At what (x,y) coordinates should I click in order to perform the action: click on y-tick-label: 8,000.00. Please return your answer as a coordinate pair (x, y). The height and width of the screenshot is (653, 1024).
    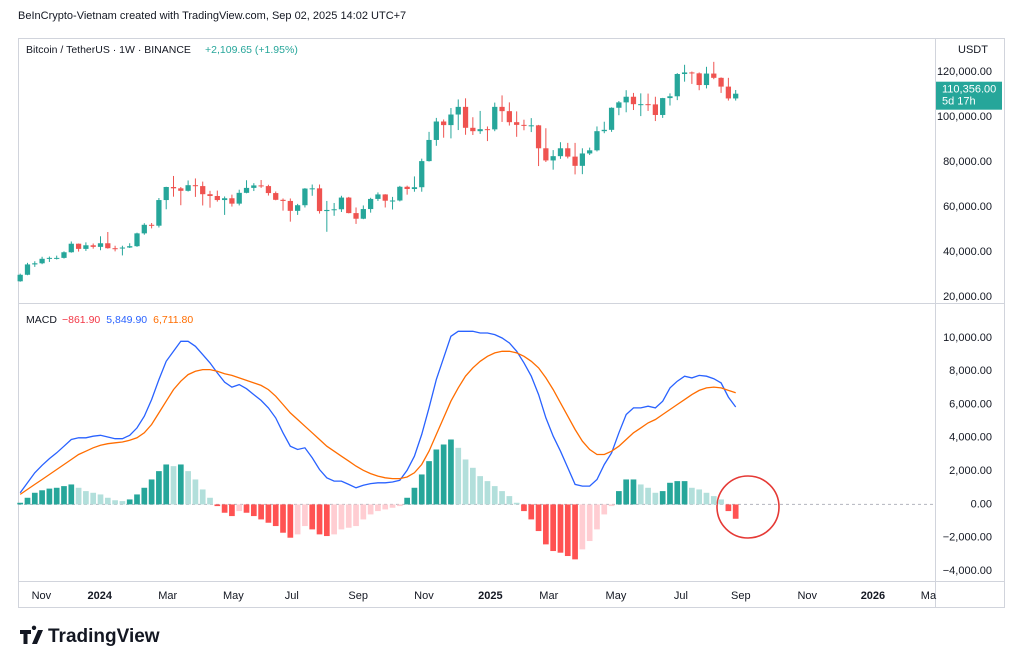
    Looking at the image, I should click on (970, 371).